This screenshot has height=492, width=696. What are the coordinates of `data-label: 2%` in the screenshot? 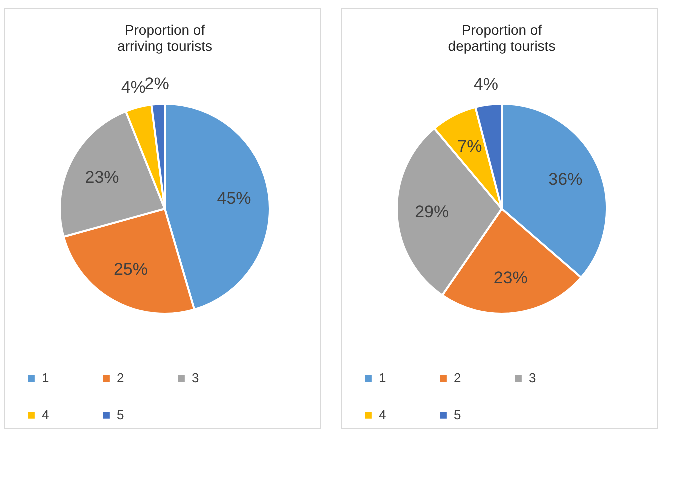 It's located at (157, 84).